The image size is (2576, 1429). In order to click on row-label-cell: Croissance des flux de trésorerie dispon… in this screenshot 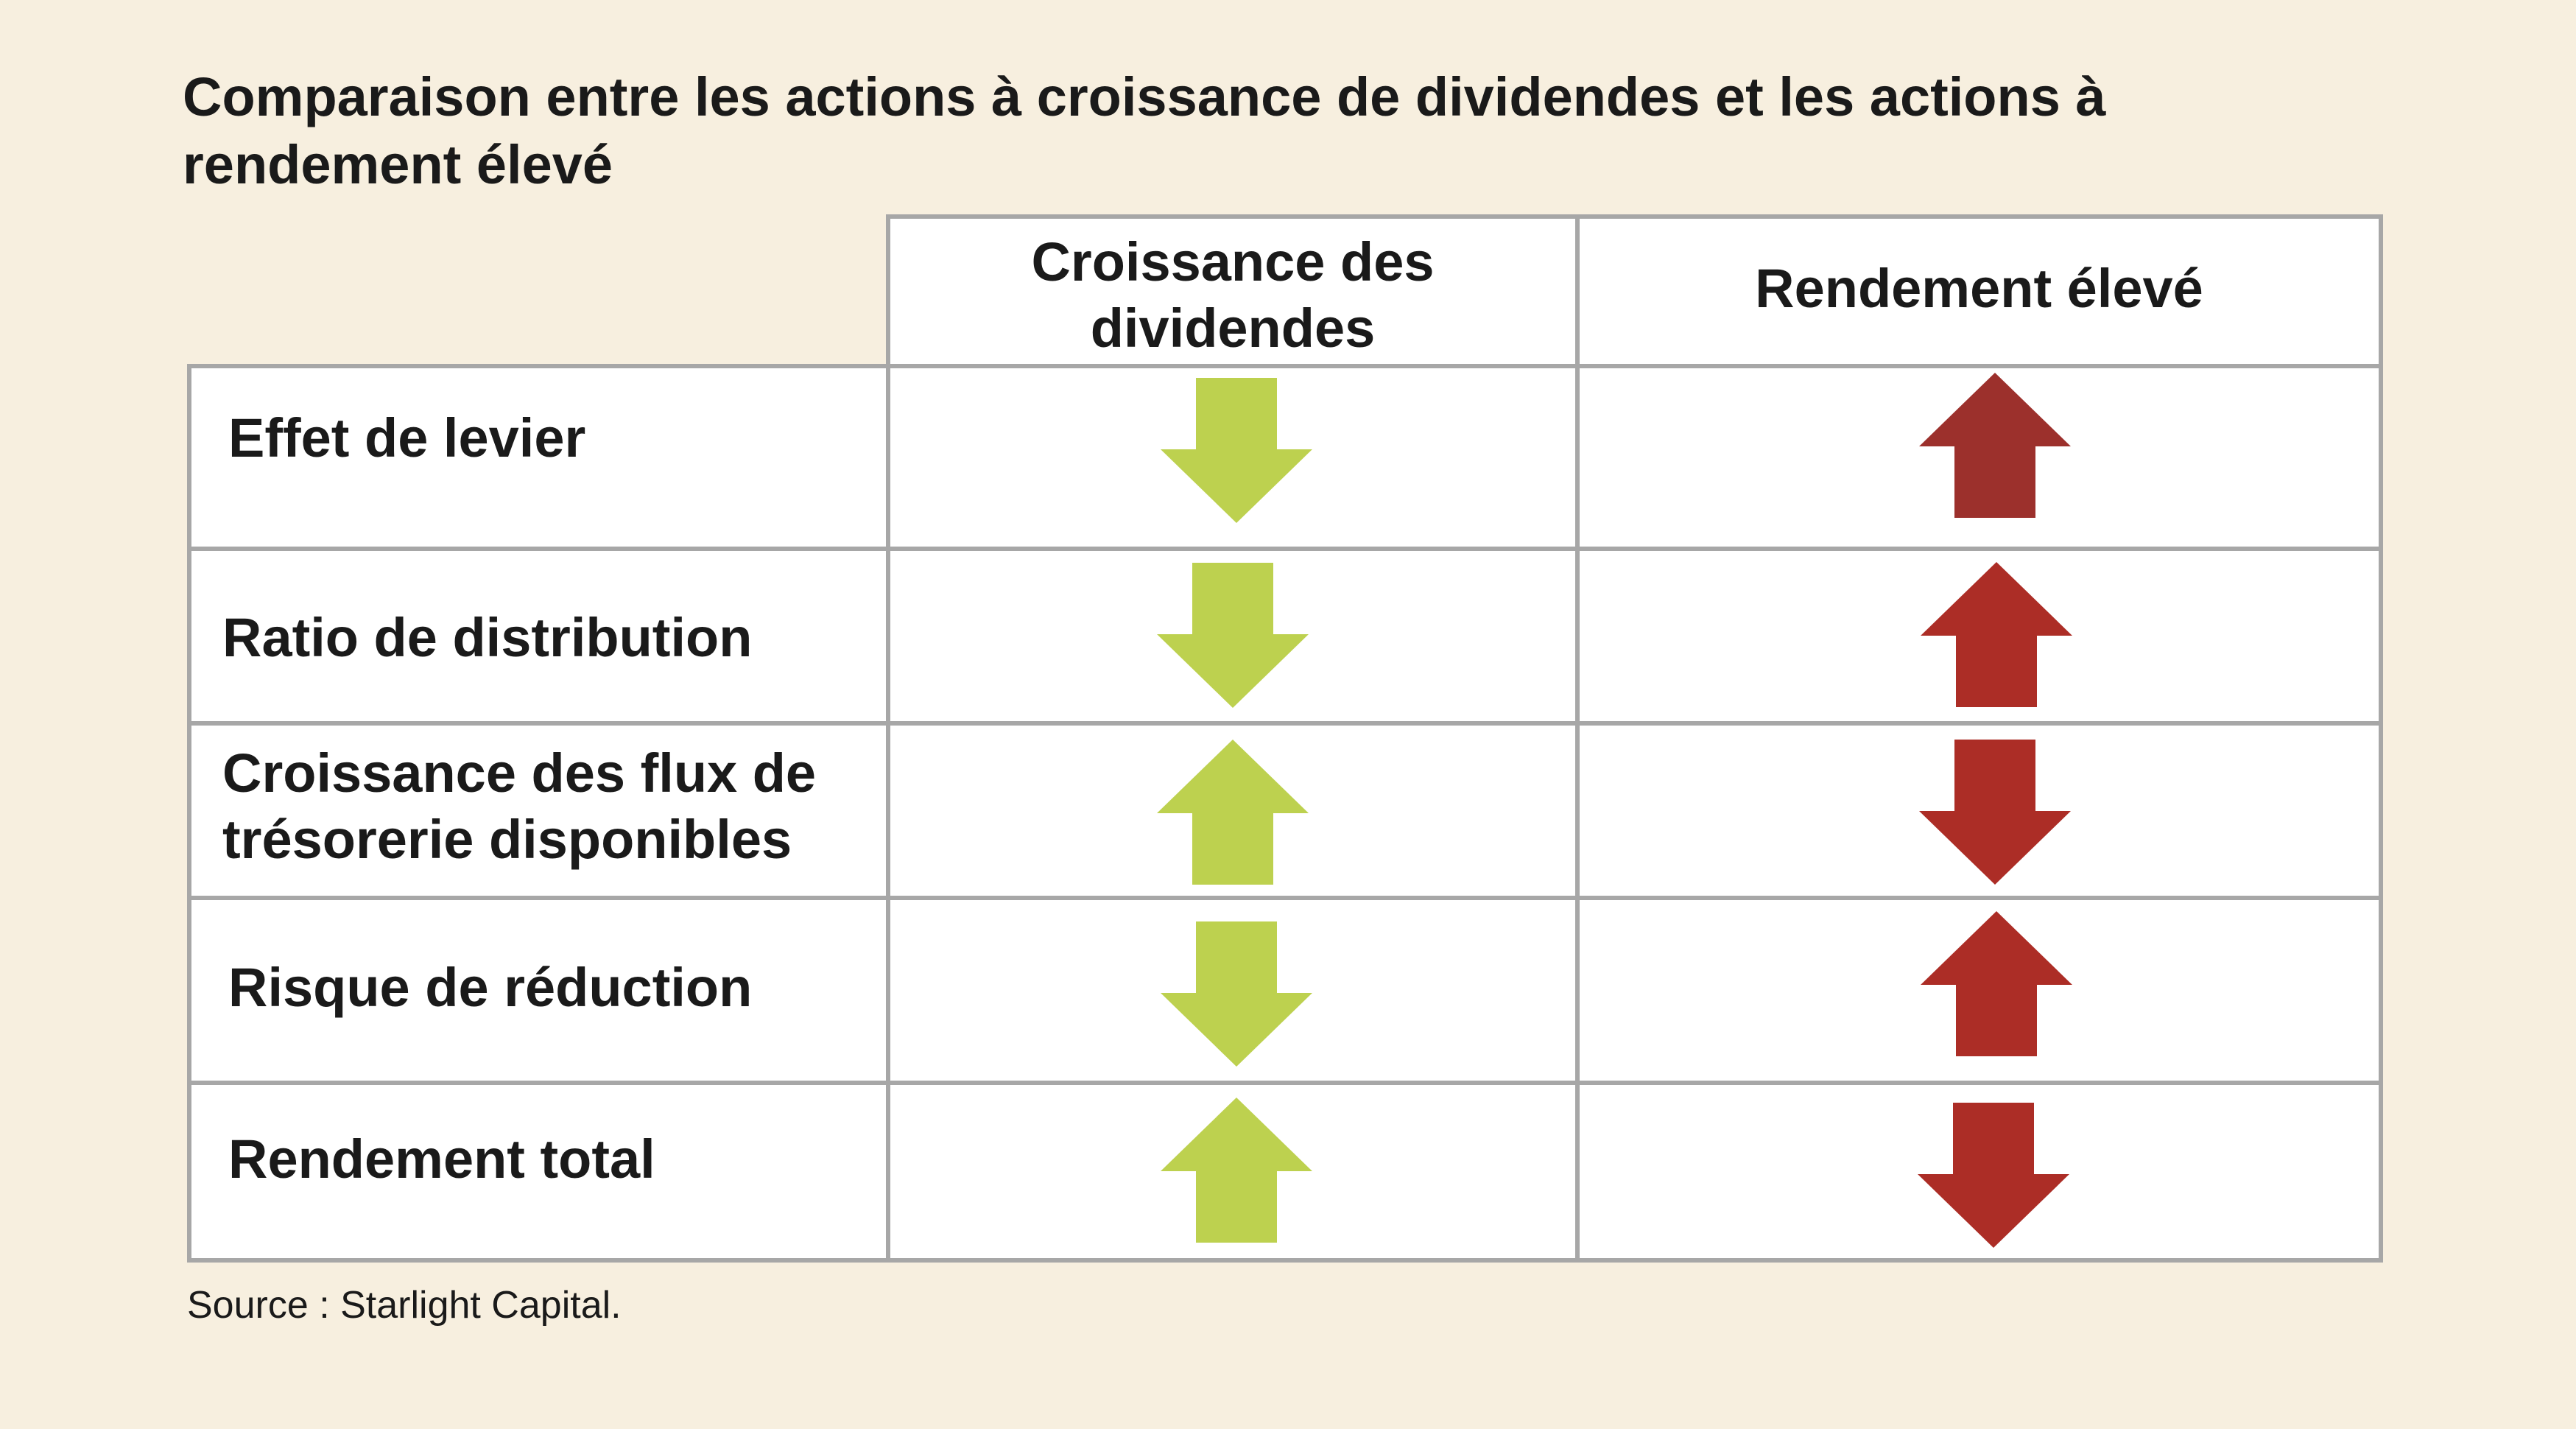, I will do `click(538, 811)`.